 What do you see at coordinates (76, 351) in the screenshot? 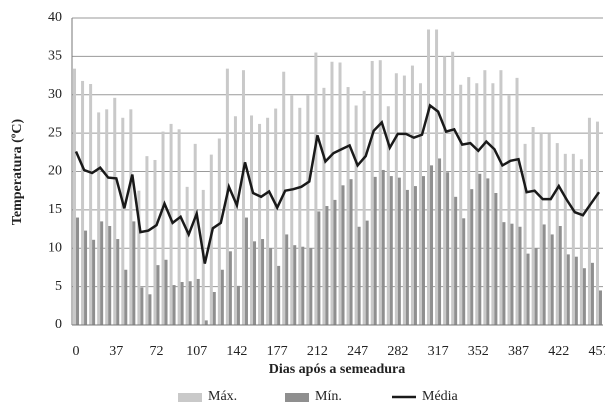
I see `x-tick-label: 0` at bounding box center [76, 351].